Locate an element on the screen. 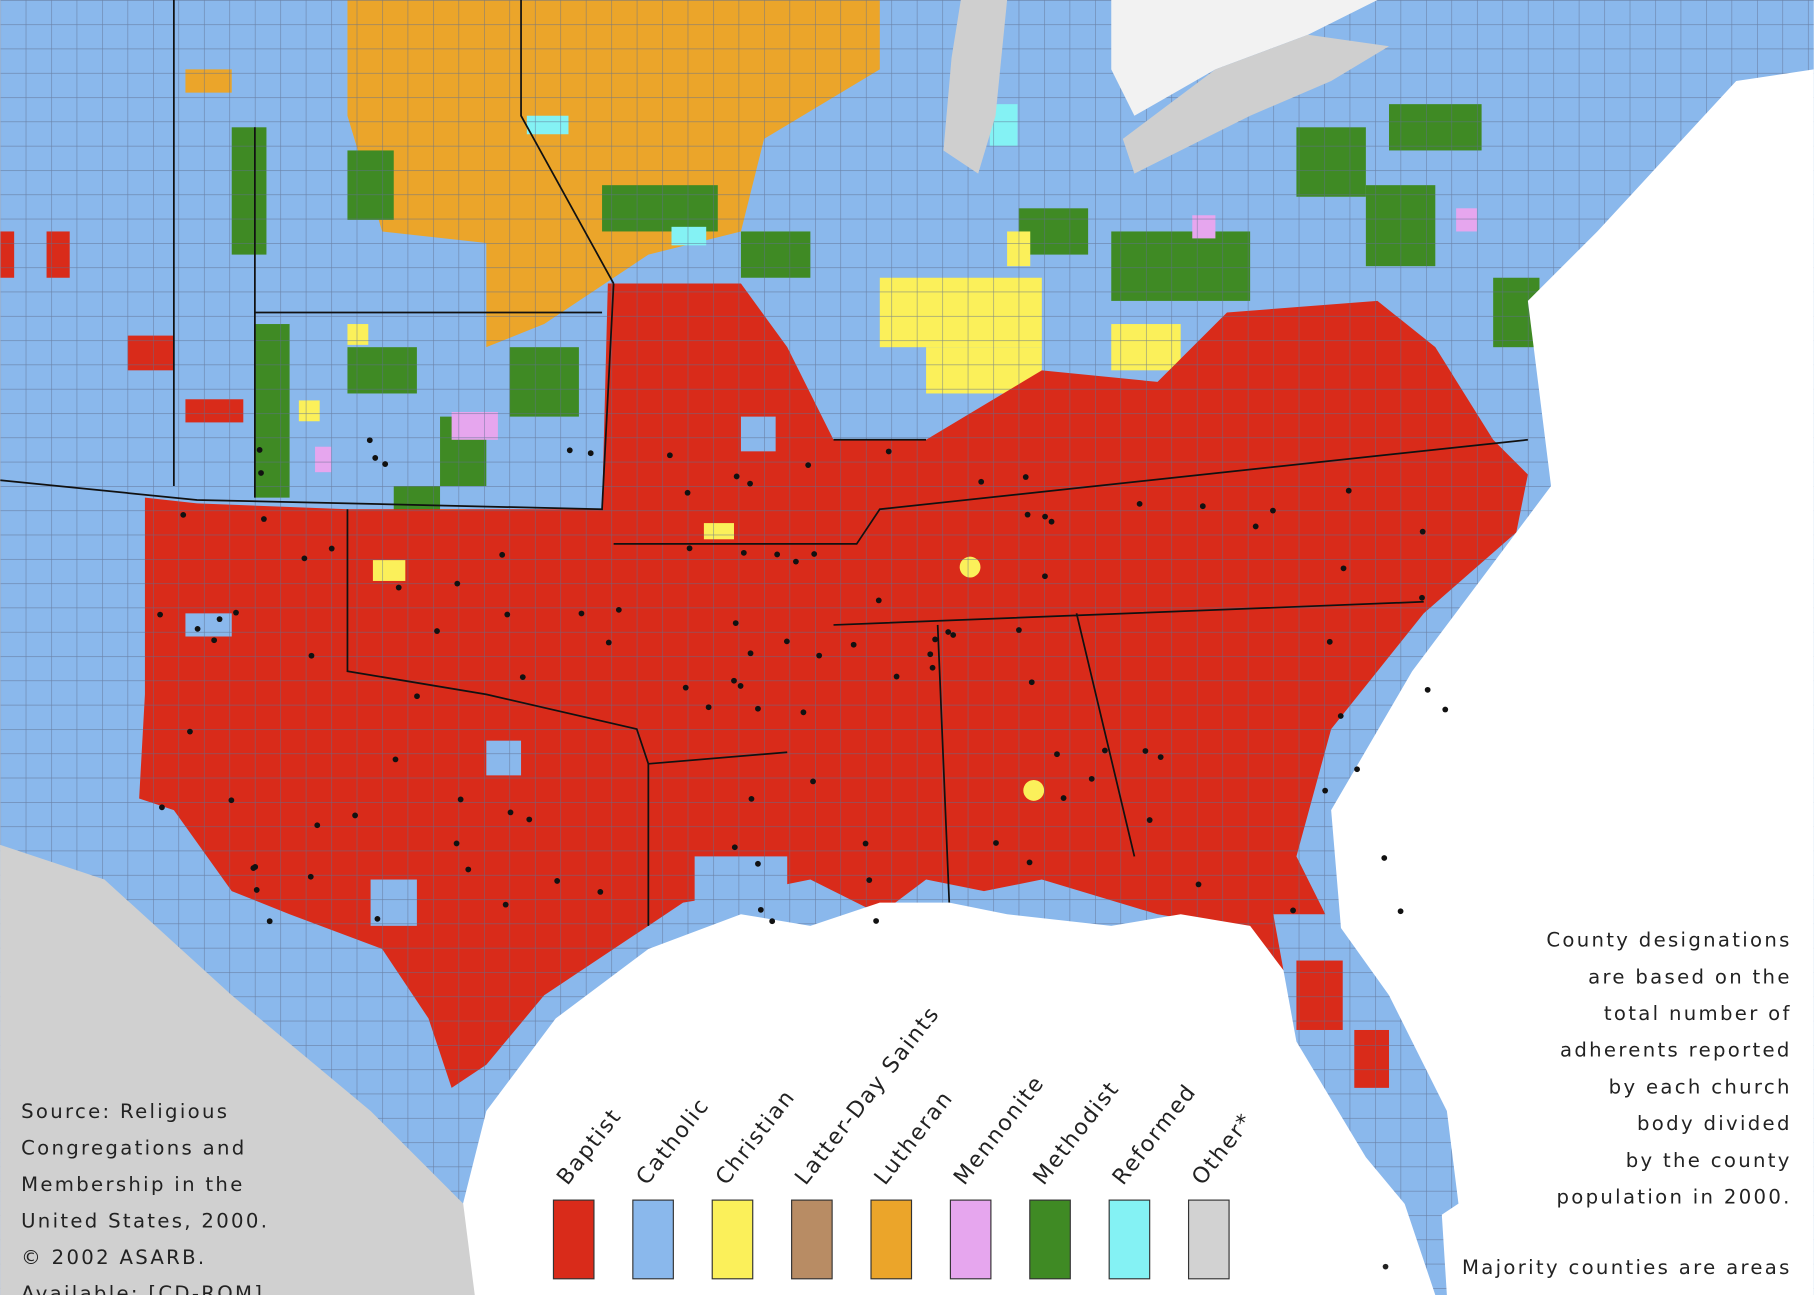 This screenshot has width=1814, height=1295. source-line: Congregations and is located at coordinates (133, 1147).